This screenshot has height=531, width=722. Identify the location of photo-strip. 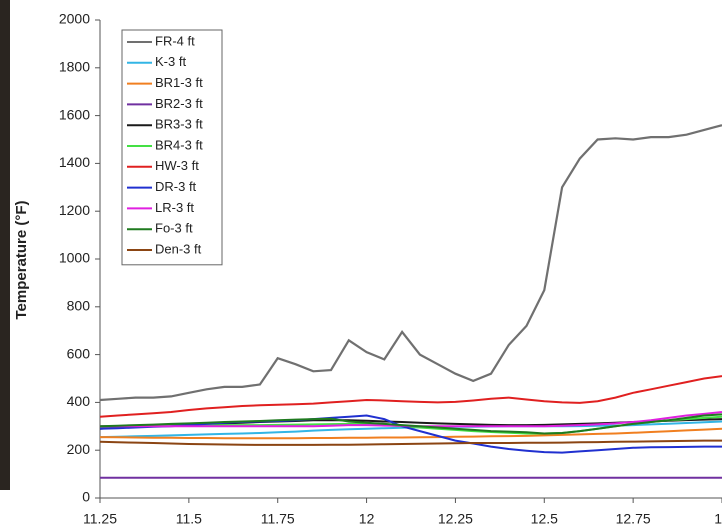
(5, 245).